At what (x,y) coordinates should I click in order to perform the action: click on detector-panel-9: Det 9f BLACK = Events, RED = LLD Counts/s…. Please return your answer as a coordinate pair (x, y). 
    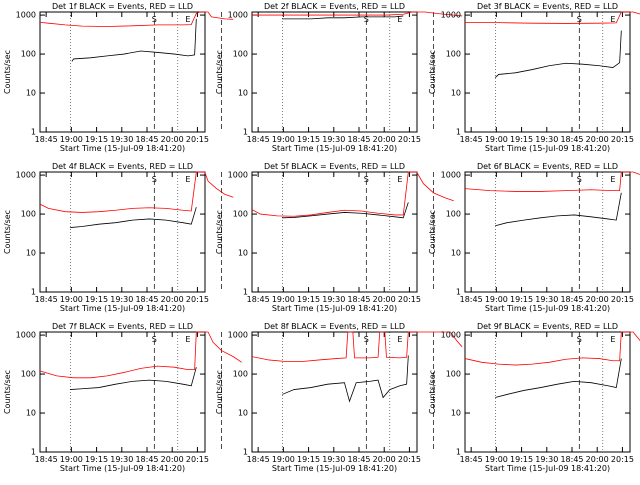
    Looking at the image, I should click on (534, 397).